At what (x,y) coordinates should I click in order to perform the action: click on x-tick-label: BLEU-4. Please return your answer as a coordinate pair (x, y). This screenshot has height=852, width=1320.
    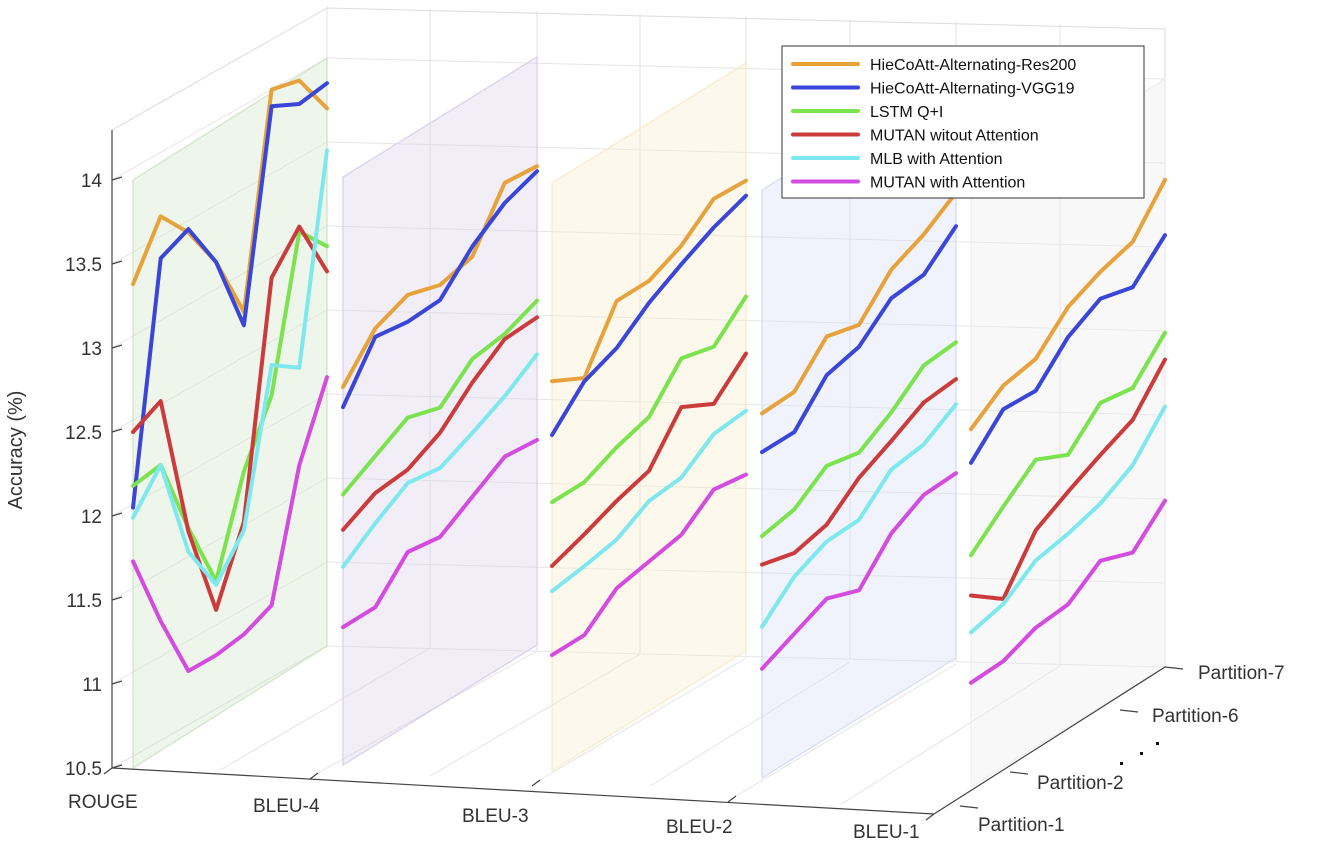
    Looking at the image, I should click on (286, 806).